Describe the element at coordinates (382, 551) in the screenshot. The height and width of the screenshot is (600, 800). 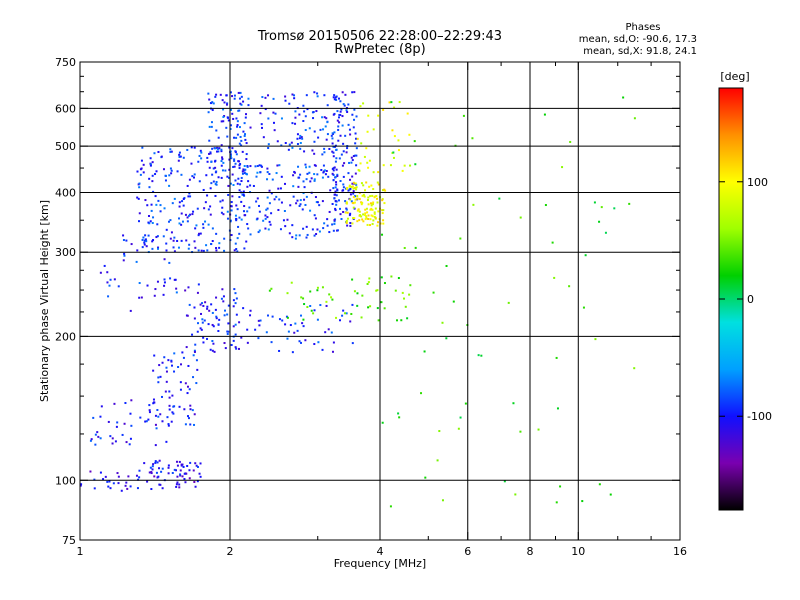
I see `x-tick-labels: 1 2 4 6 8 10 16` at that location.